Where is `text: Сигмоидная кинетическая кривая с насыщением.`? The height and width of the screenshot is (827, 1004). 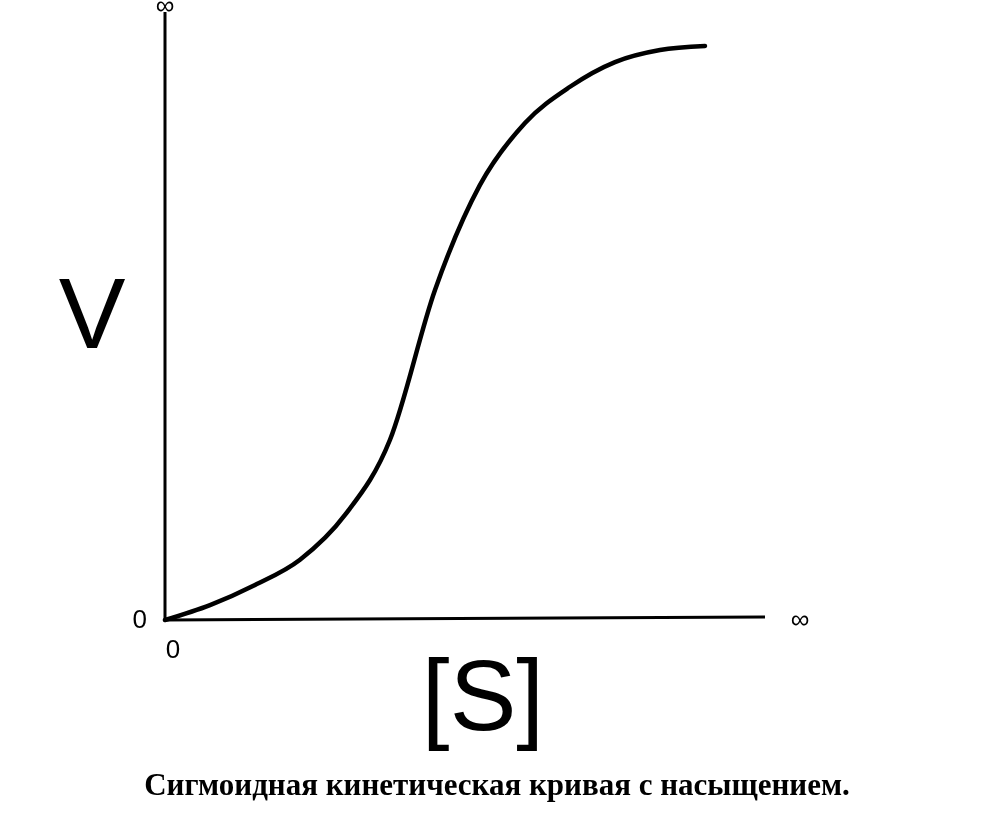 text: Сигмоидная кинетическая кривая с насыщением. is located at coordinates (497, 784).